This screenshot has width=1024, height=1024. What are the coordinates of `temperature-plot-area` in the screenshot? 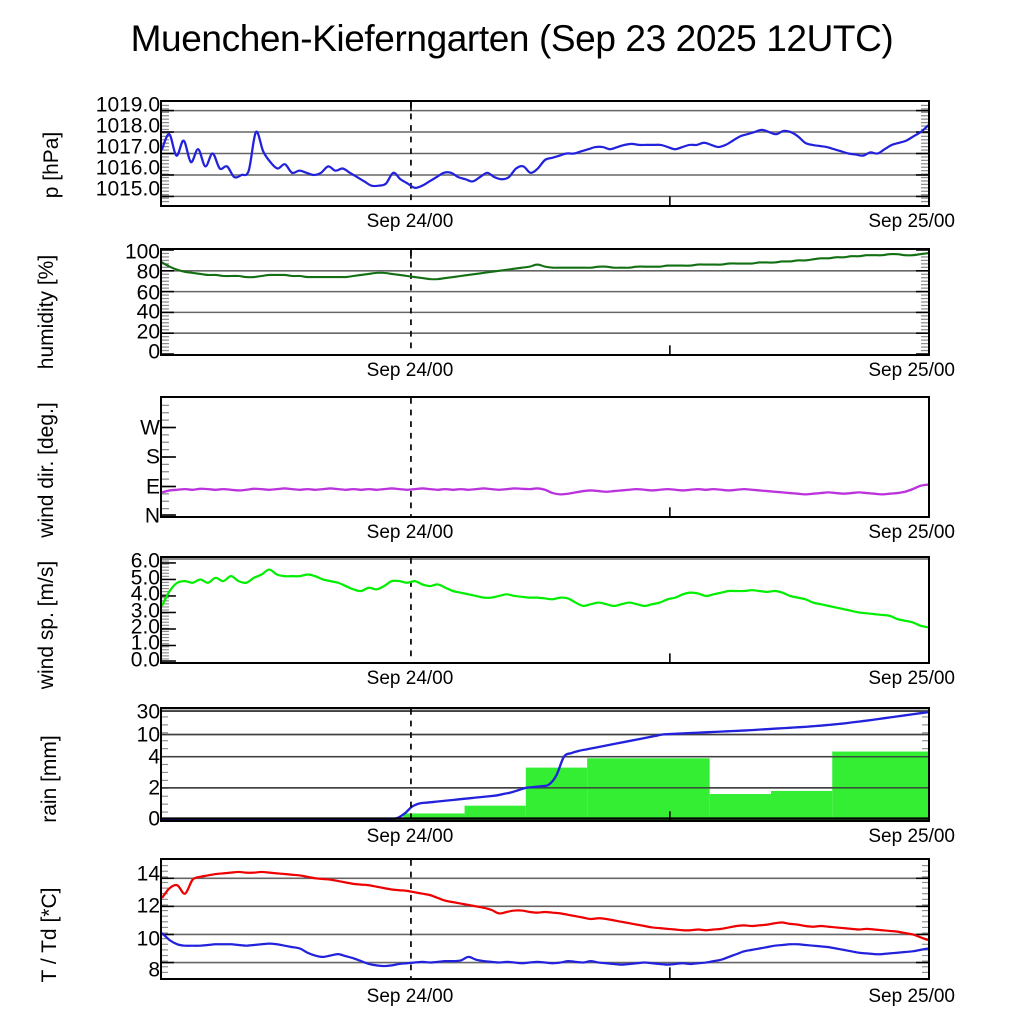 It's located at (545, 919).